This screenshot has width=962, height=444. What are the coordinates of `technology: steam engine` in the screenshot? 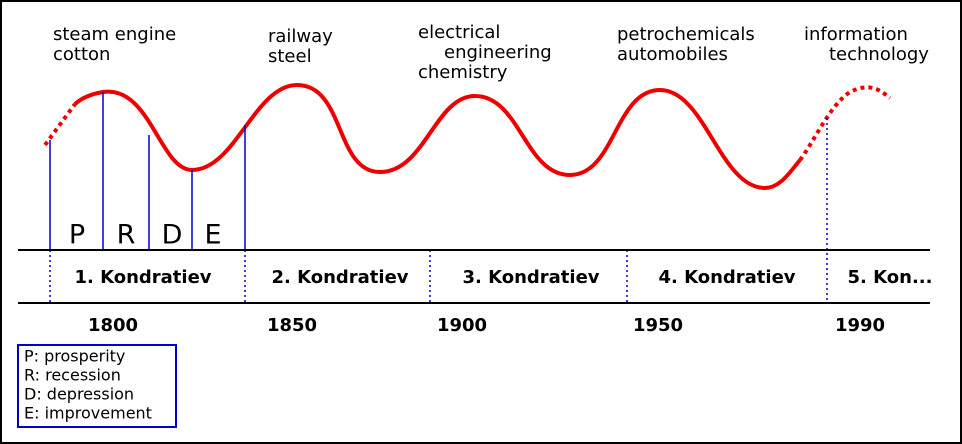 It's located at (114, 34).